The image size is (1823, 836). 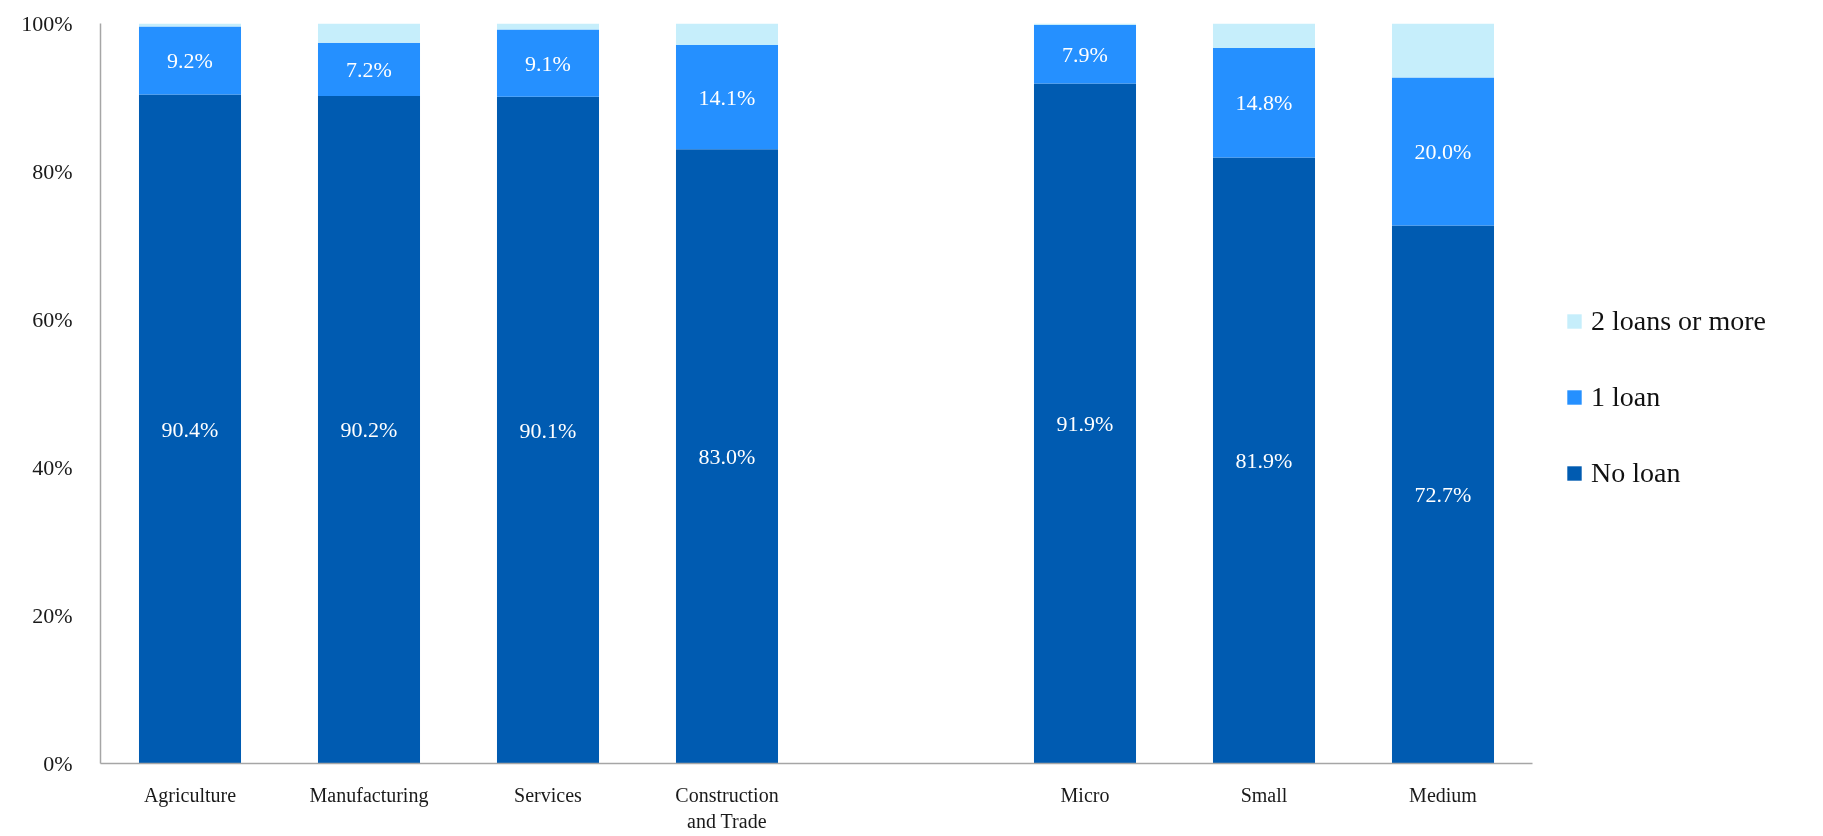 I want to click on data-label: 9.1%, so click(x=548, y=63).